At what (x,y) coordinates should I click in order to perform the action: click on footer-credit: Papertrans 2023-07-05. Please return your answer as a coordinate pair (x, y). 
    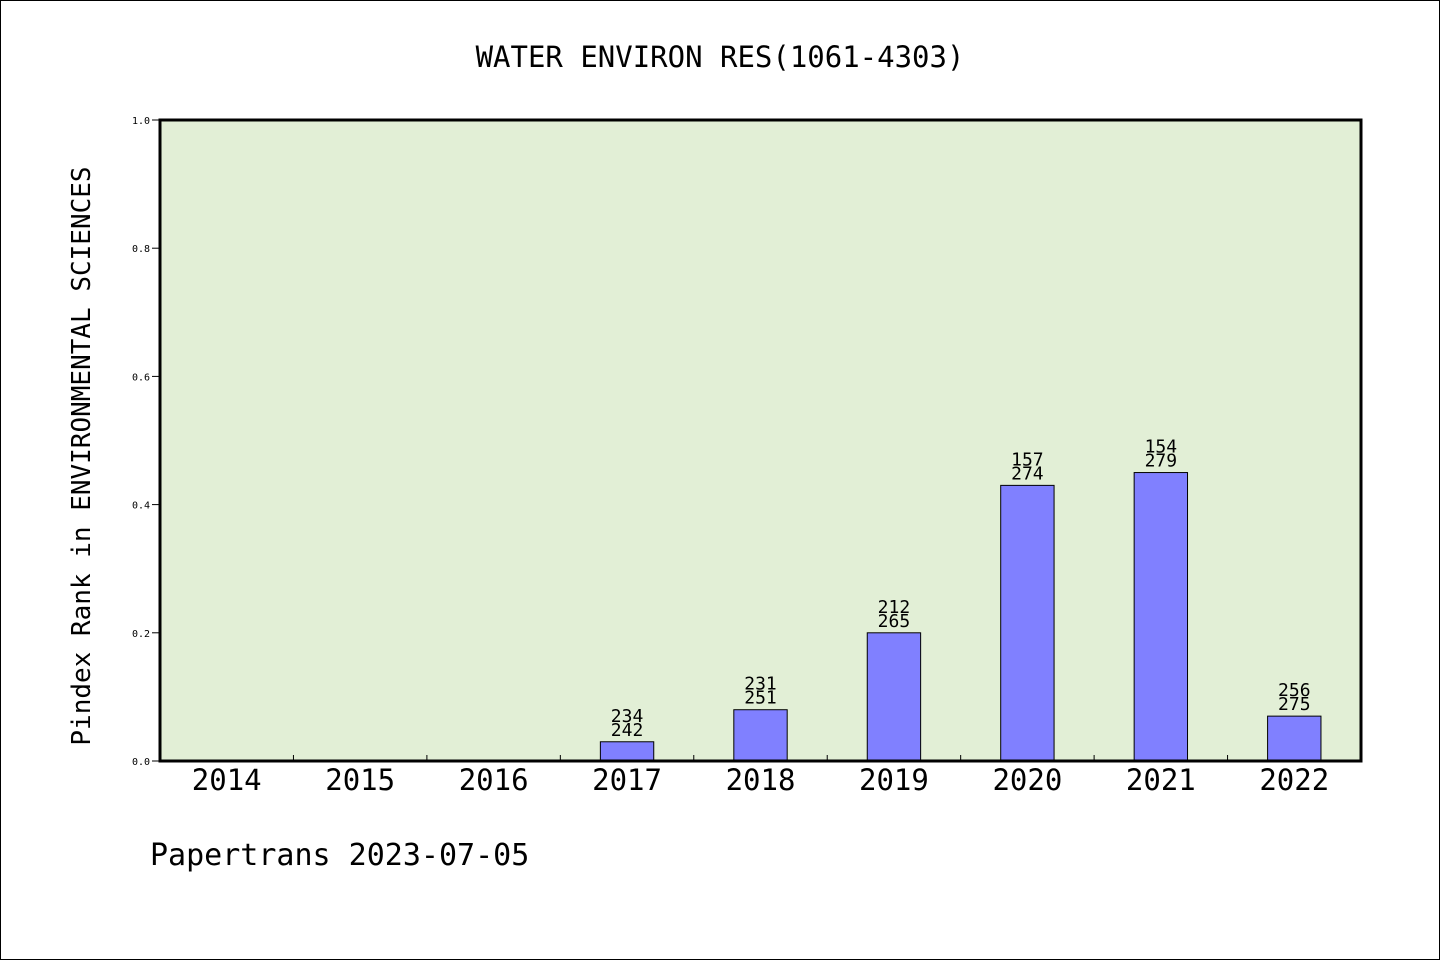
    Looking at the image, I should click on (339, 855).